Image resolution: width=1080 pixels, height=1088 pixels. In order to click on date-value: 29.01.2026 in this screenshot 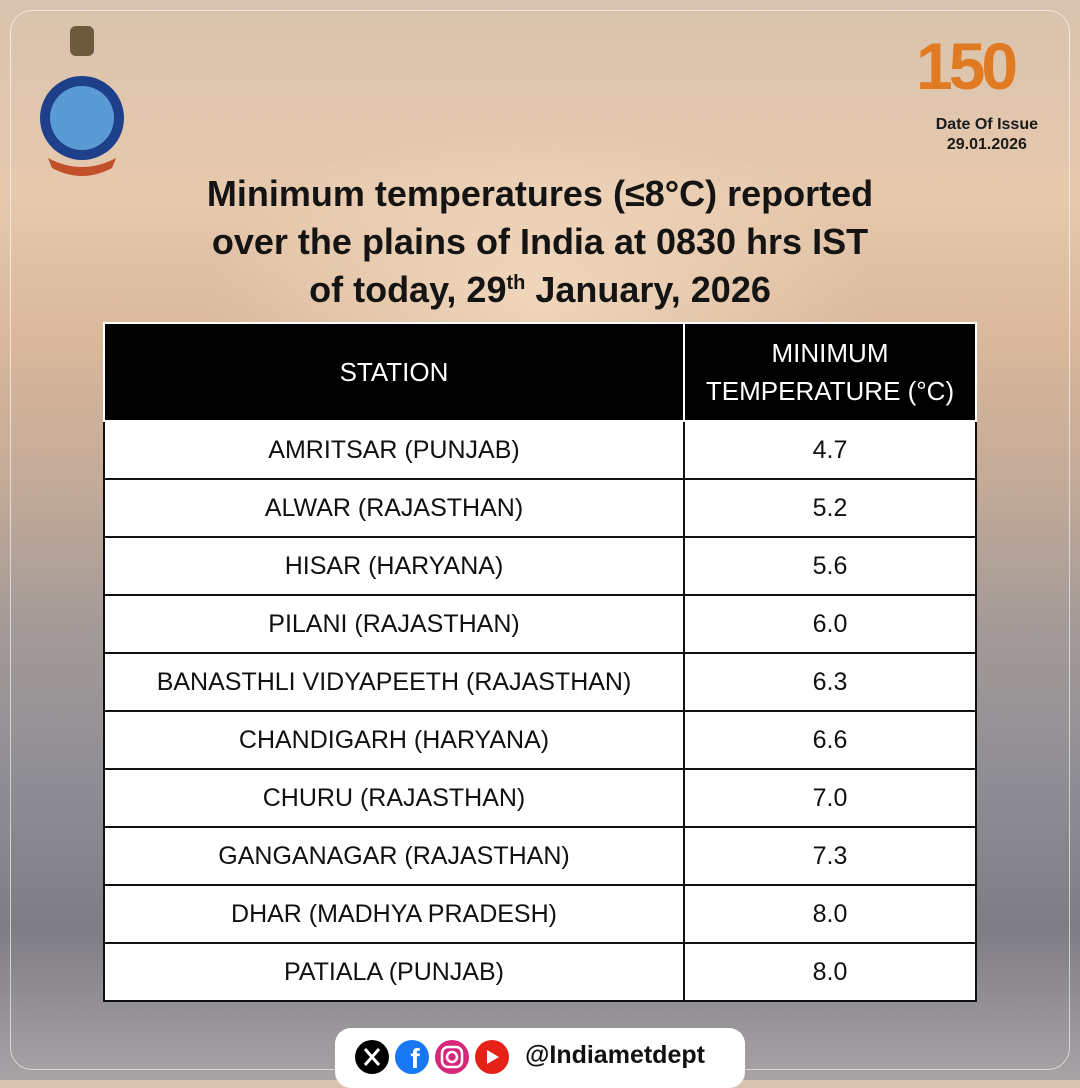, I will do `click(986, 144)`.